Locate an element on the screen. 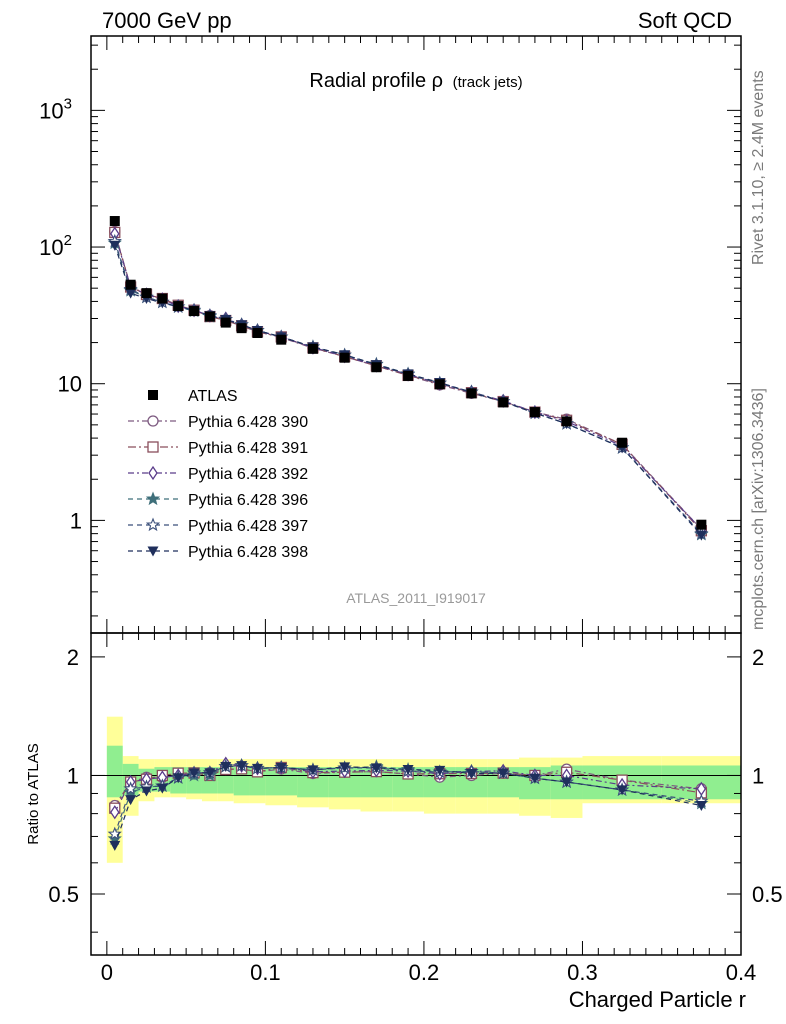 The height and width of the screenshot is (1024, 786). y-tick-label: 1 is located at coordinates (76, 520).